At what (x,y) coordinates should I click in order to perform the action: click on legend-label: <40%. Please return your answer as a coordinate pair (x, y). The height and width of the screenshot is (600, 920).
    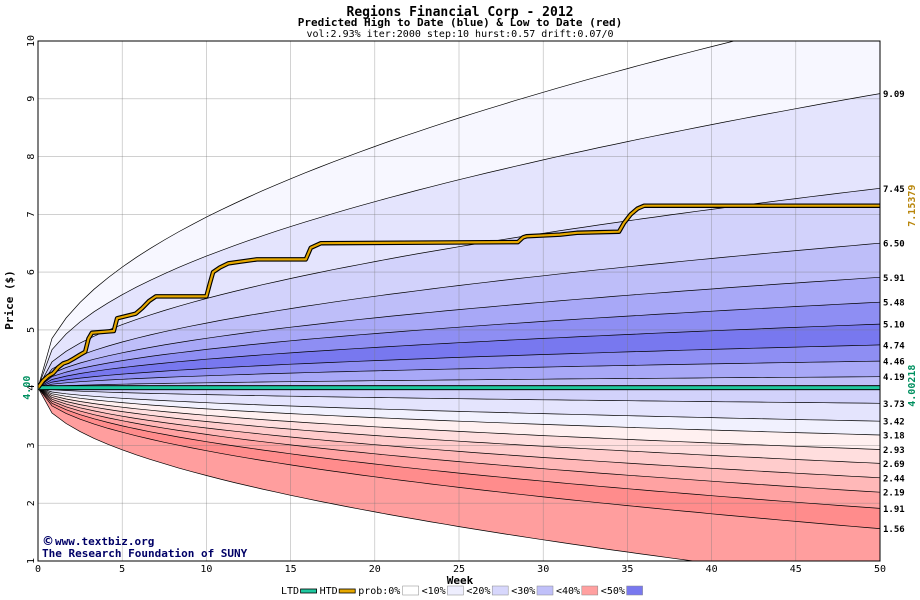
    Looking at the image, I should click on (568, 591).